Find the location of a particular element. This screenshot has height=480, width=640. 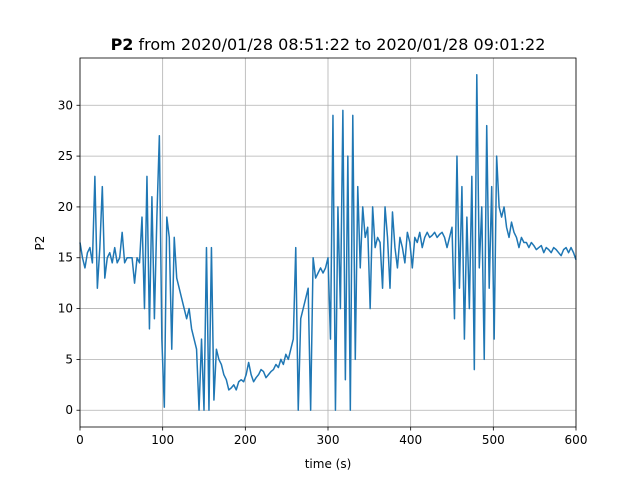

y-tick-label: 25 is located at coordinates (65, 156).